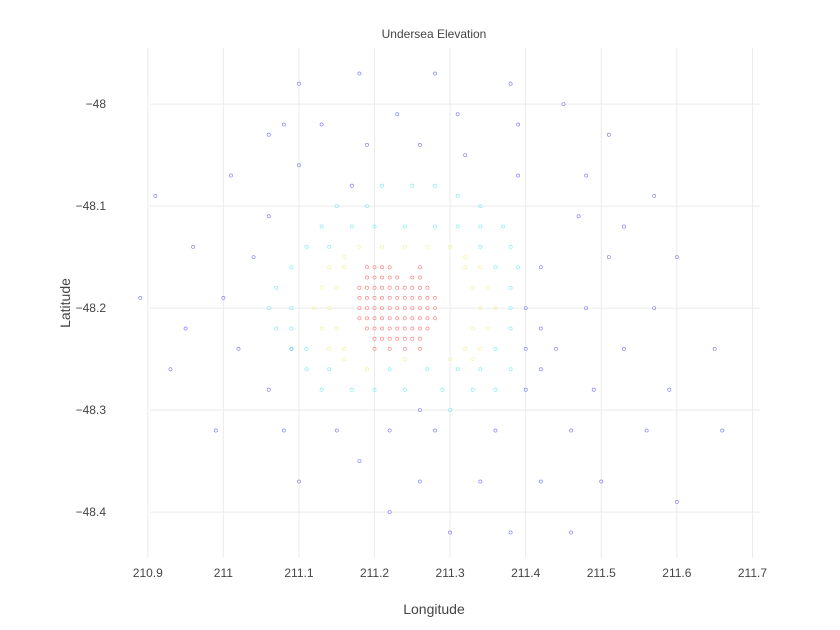 The width and height of the screenshot is (840, 630). What do you see at coordinates (91, 308) in the screenshot?
I see `y-tick-label: −48.2` at bounding box center [91, 308].